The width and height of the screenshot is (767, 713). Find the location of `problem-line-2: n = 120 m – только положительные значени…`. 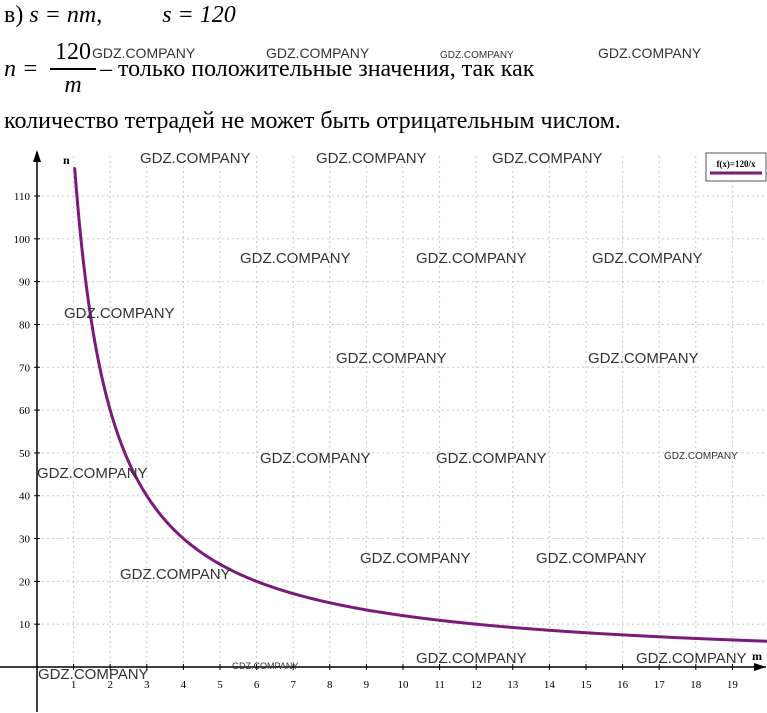

problem-line-2: n = 120 m – только положительные значени… is located at coordinates (384, 69).